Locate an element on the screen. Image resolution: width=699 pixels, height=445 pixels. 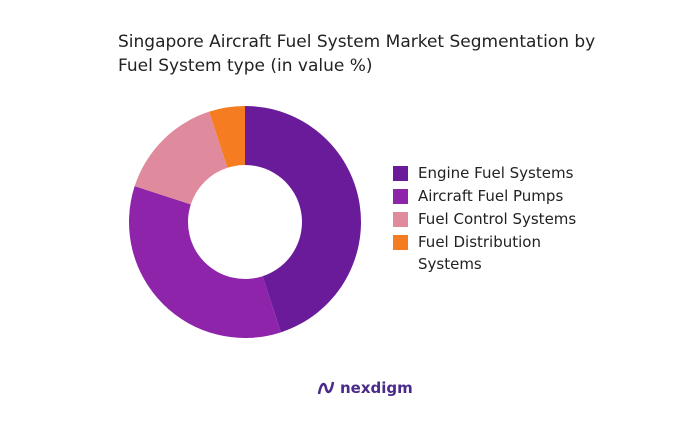
logo-text: nexdigm is located at coordinates (376, 388).